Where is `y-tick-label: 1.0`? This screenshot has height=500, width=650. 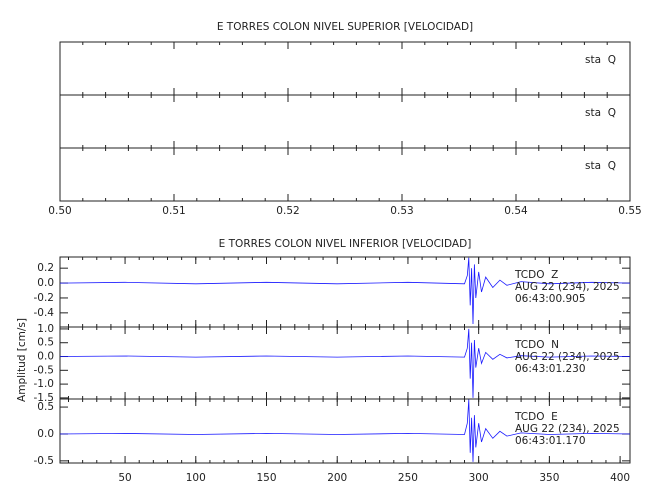
y-tick-label: 1.0 is located at coordinates (45, 329).